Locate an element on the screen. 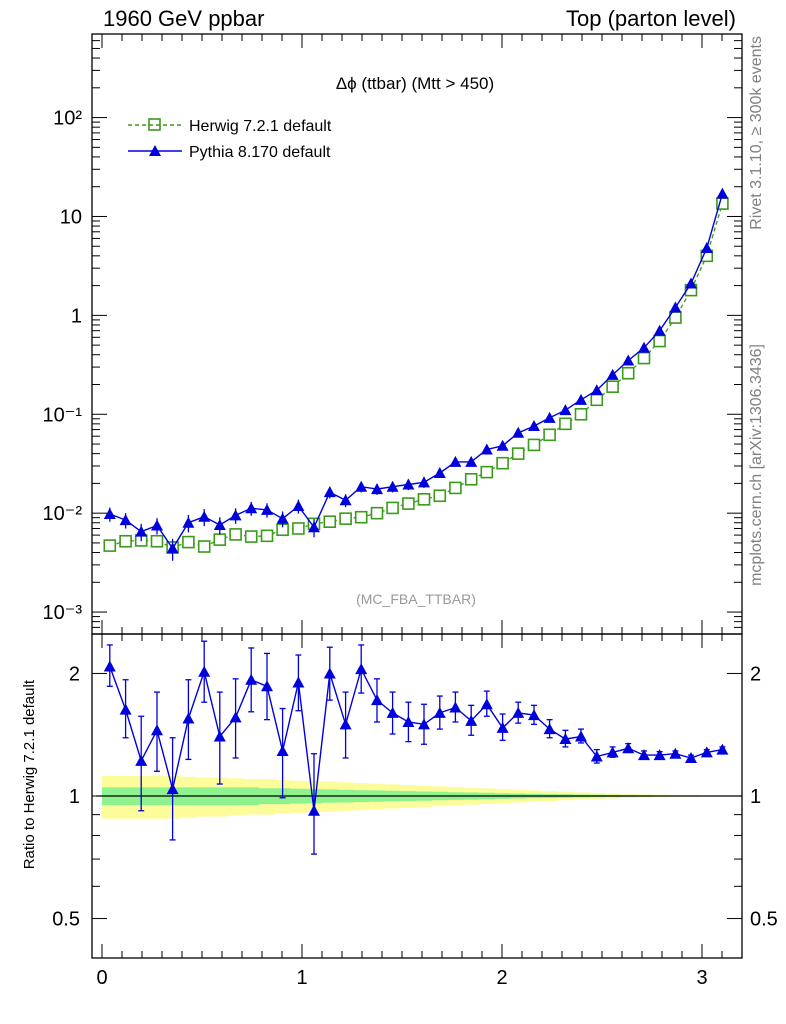 The width and height of the screenshot is (786, 1024). ratio-y-tick-label-right: 1 is located at coordinates (755, 797).